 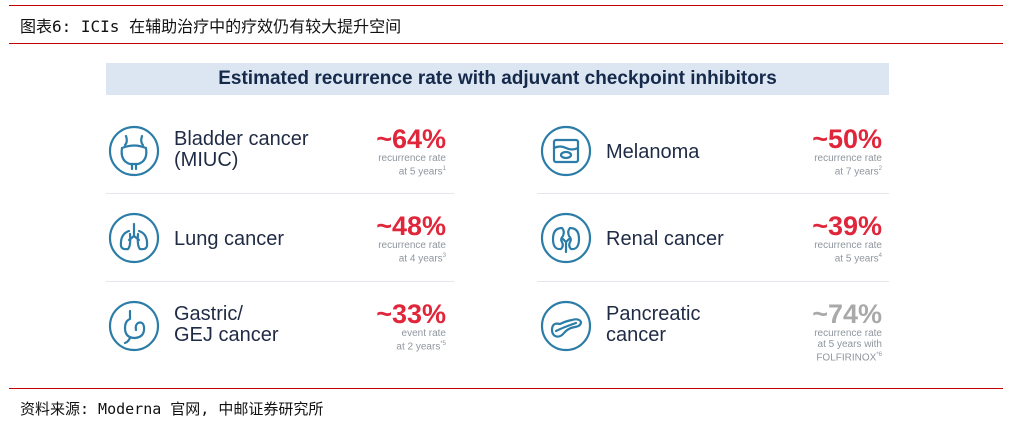 What do you see at coordinates (566, 238) in the screenshot?
I see `kidney-icon` at bounding box center [566, 238].